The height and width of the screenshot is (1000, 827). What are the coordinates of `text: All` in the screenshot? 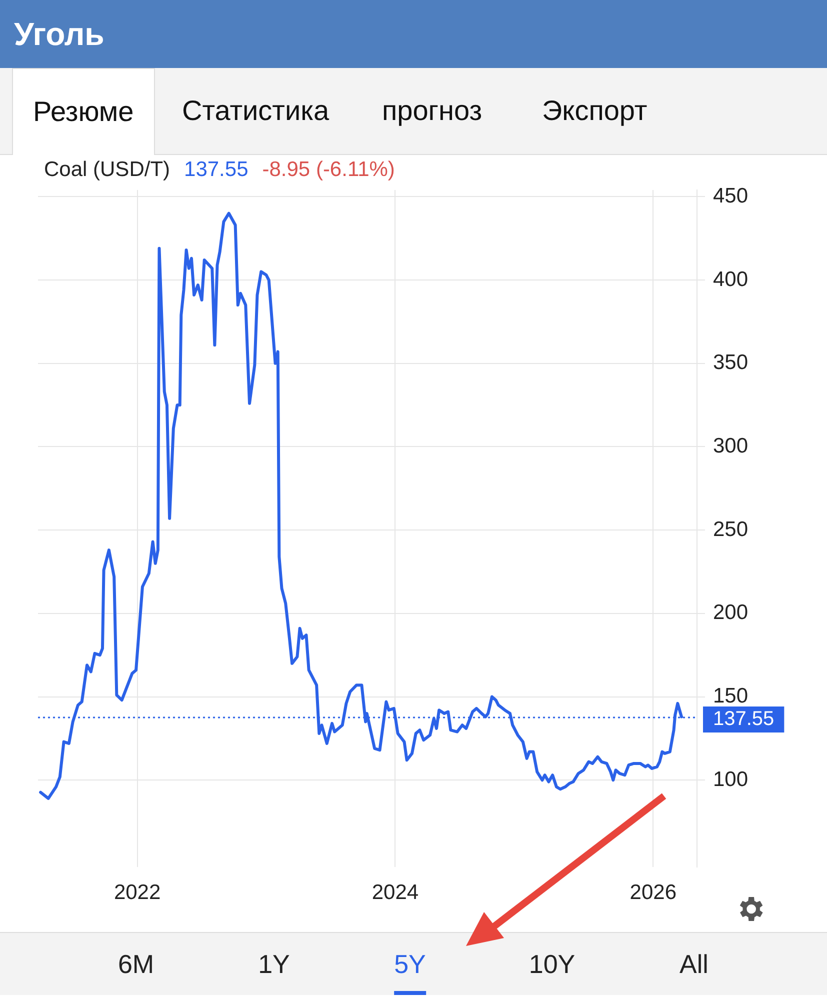 It's located at (694, 964).